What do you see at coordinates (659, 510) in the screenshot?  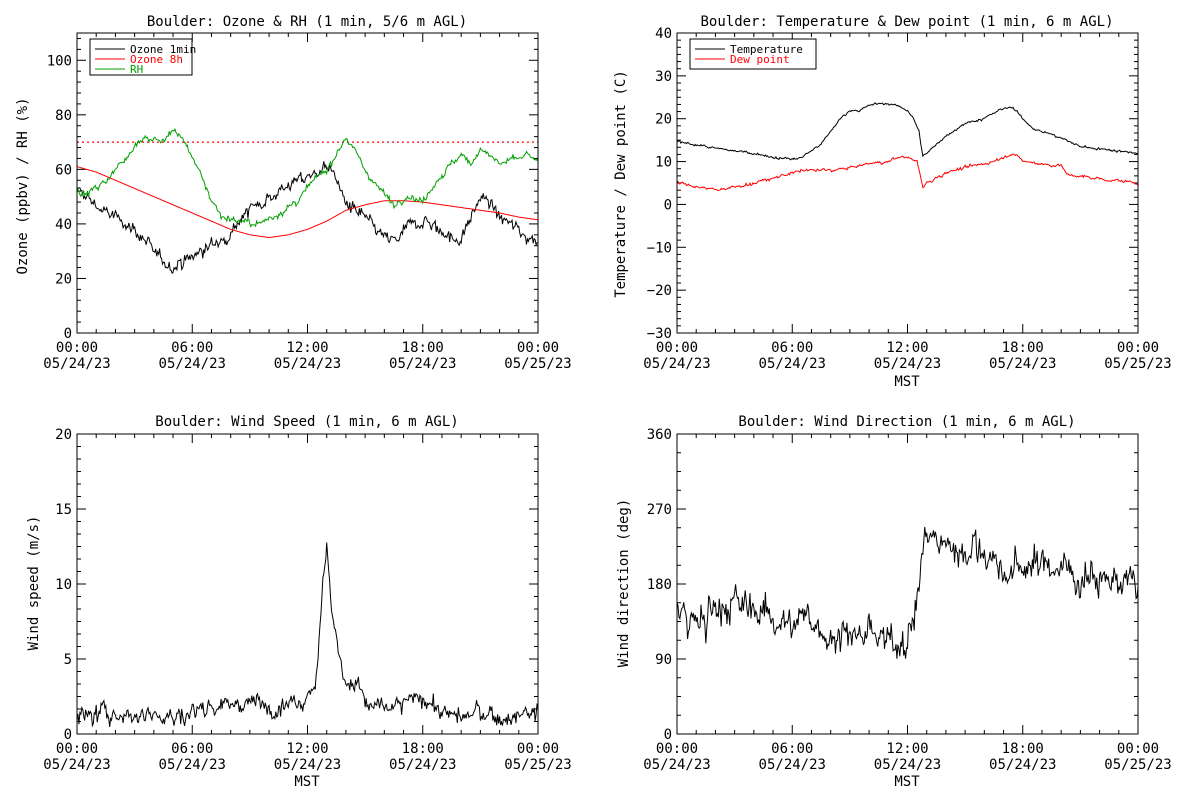 I see `y-tick-label: 270` at bounding box center [659, 510].